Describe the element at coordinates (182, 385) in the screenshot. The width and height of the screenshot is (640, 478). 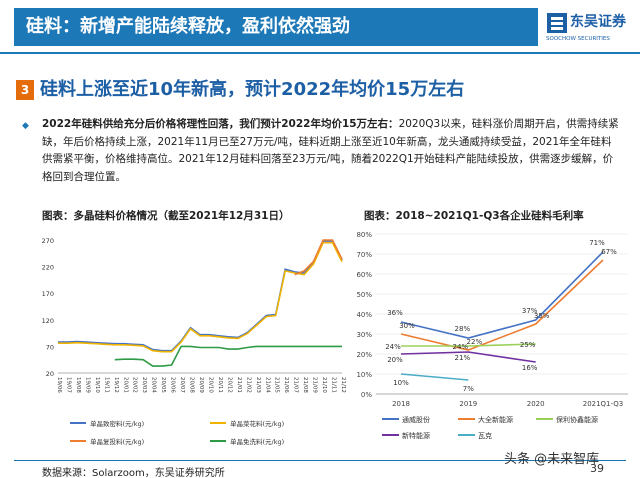
I see `x-tick-label: 20/07` at that location.